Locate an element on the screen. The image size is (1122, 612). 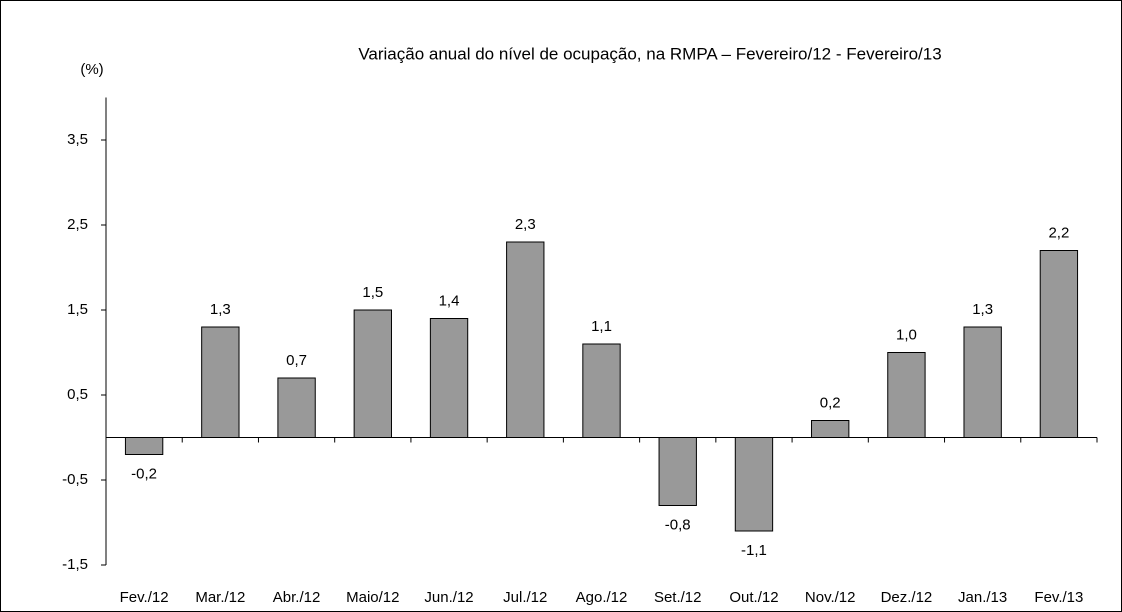
x-tick-label: Fev./13 is located at coordinates (1058, 597).